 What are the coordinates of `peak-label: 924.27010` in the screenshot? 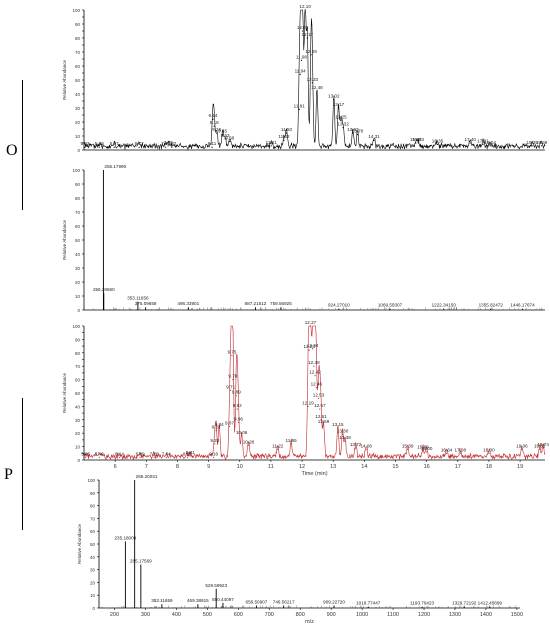 It's located at (339, 305).